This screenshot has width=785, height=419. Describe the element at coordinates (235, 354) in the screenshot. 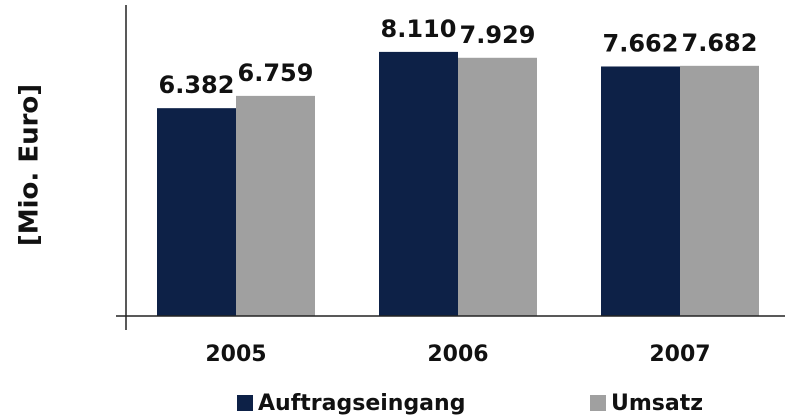

I see `x-tick-label: 2005` at that location.